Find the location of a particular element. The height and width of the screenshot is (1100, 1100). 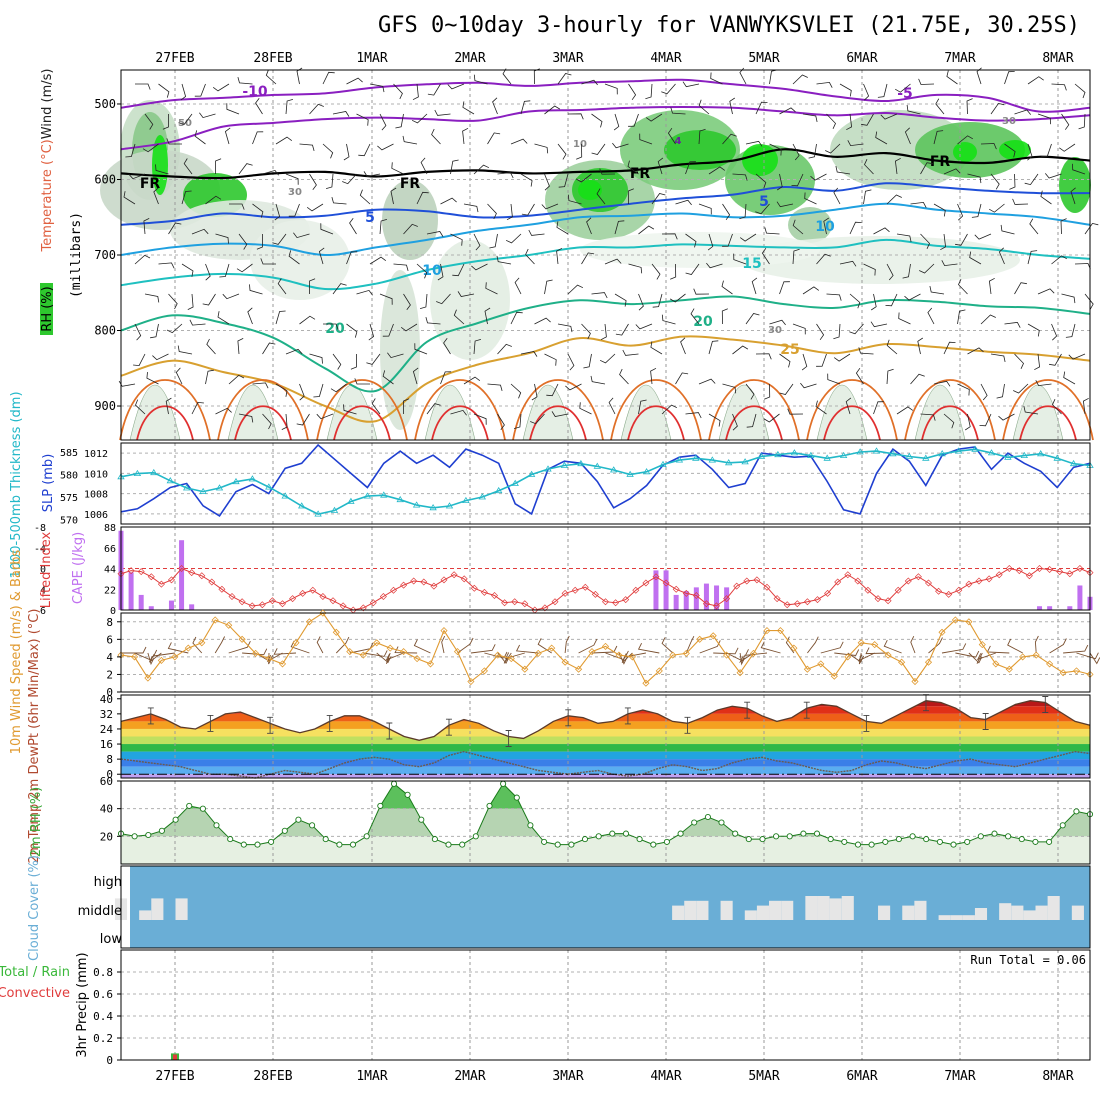

cloud-level-low: low is located at coordinates (111, 939).